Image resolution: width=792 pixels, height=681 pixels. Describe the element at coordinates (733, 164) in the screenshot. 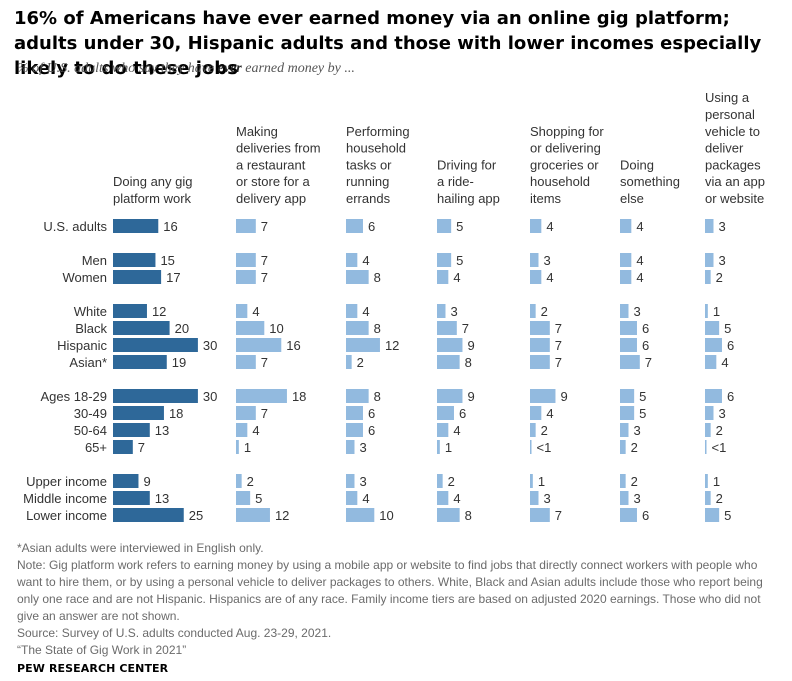

I see `series-header-line: packages` at that location.